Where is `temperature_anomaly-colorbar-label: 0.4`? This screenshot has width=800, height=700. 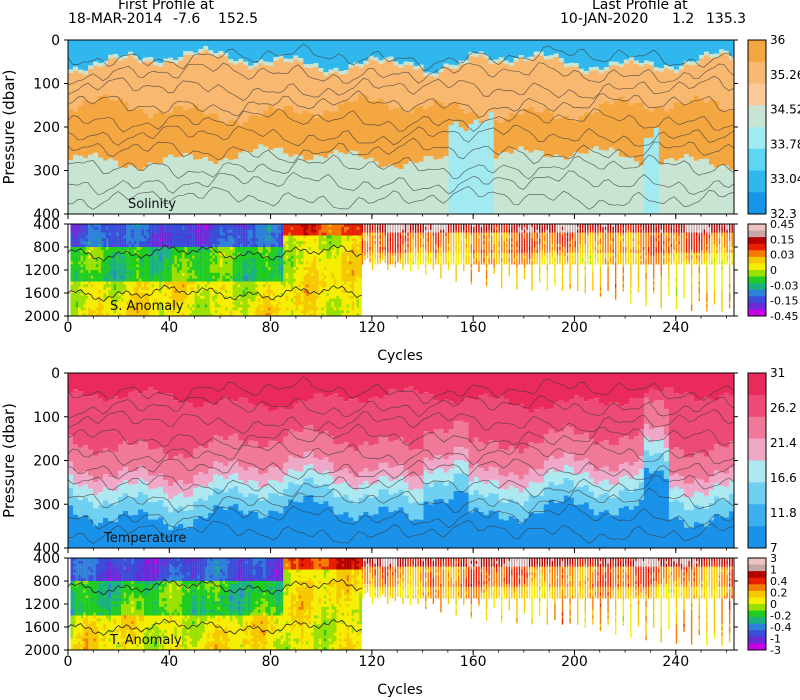 temperature_anomaly-colorbar-label: 0.4 is located at coordinates (779, 581).